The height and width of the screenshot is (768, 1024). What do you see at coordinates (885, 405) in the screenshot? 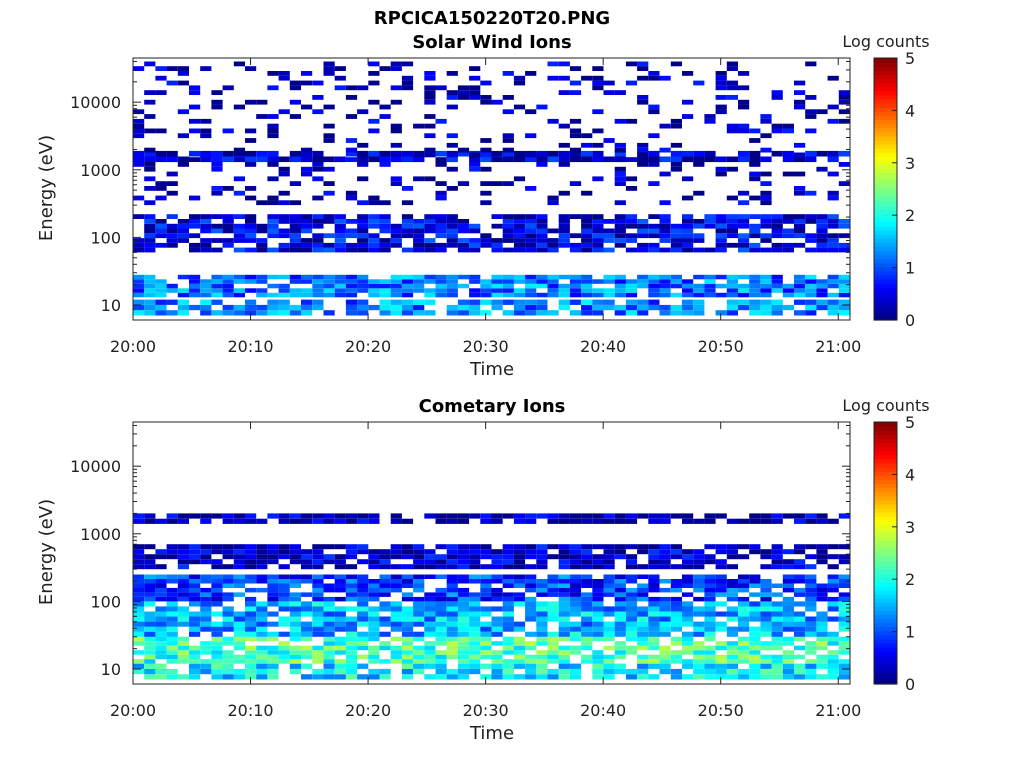
I see `colorbar-label: Log counts` at bounding box center [885, 405].